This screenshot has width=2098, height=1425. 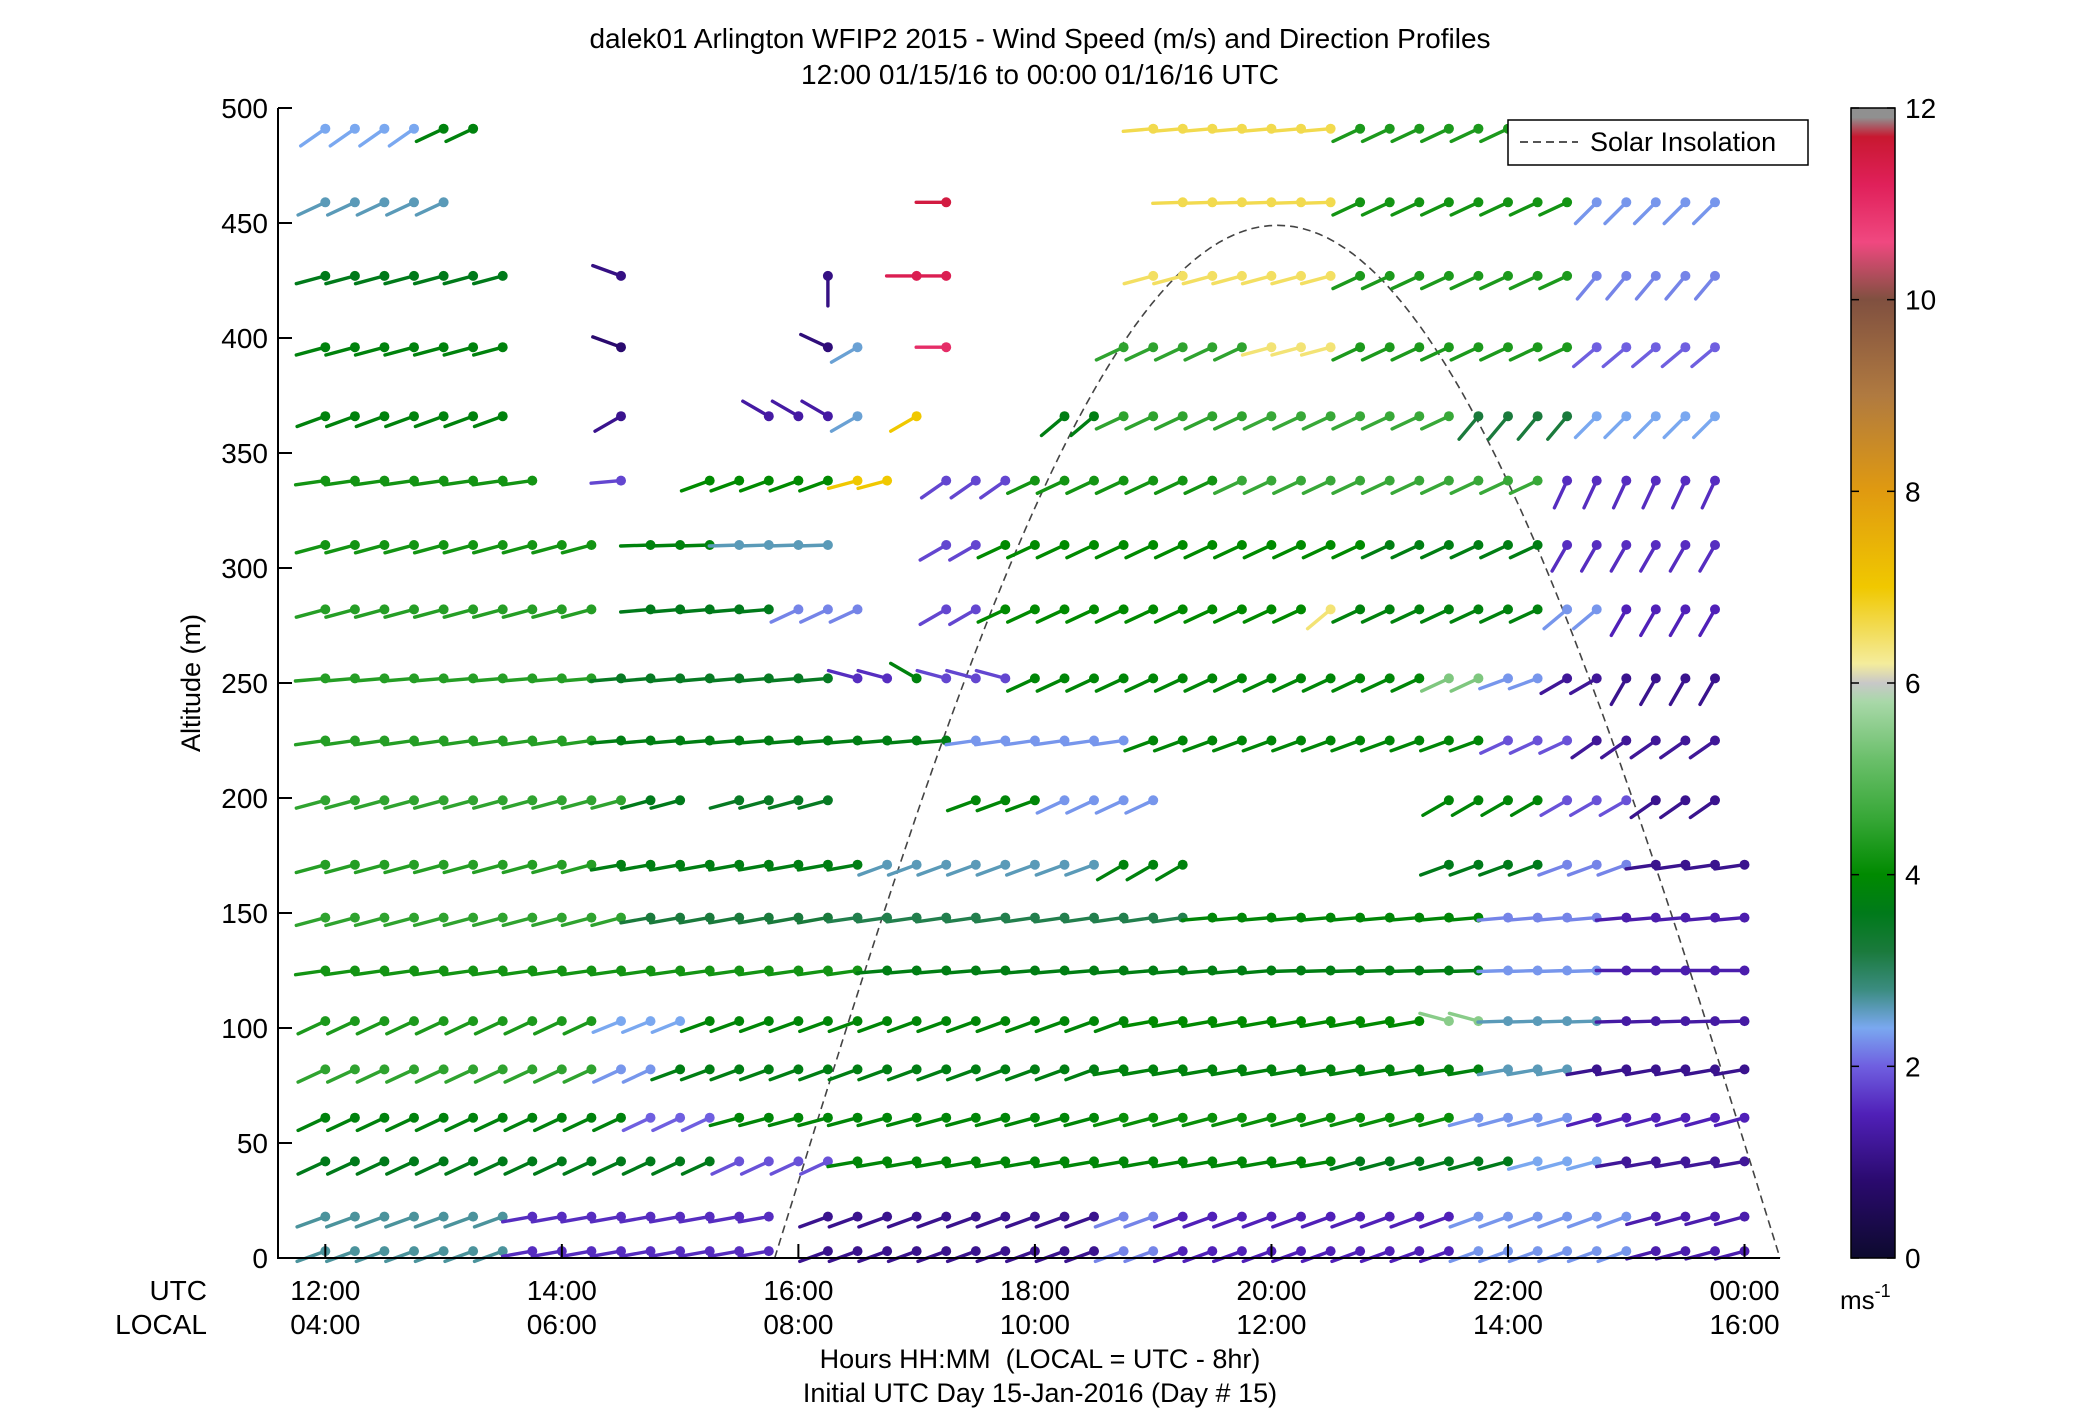 I want to click on x-tick-label-local: 10:00, so click(x=1035, y=1324).